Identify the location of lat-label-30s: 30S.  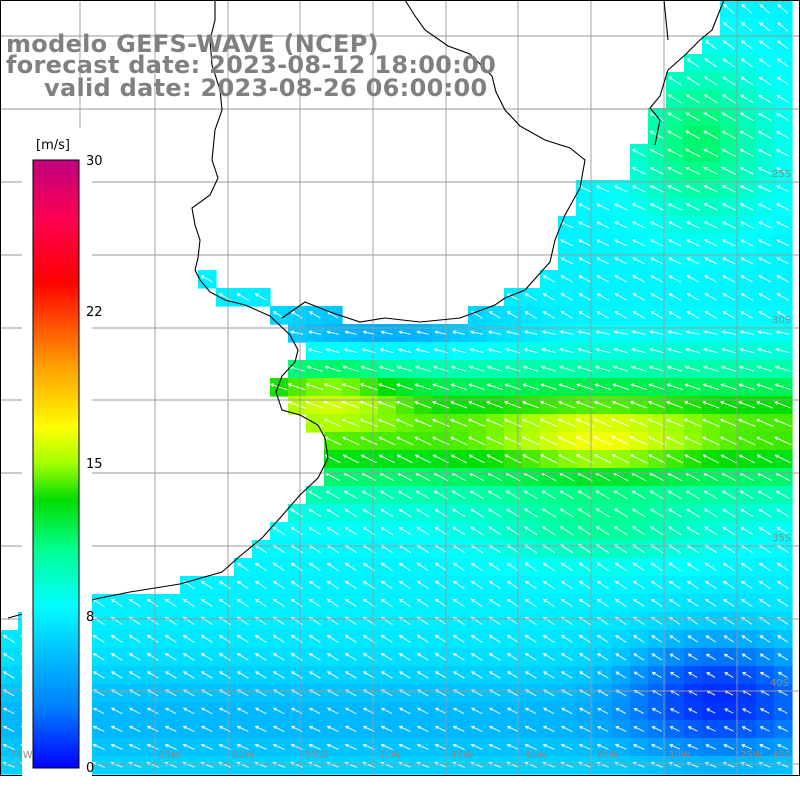
(781, 320).